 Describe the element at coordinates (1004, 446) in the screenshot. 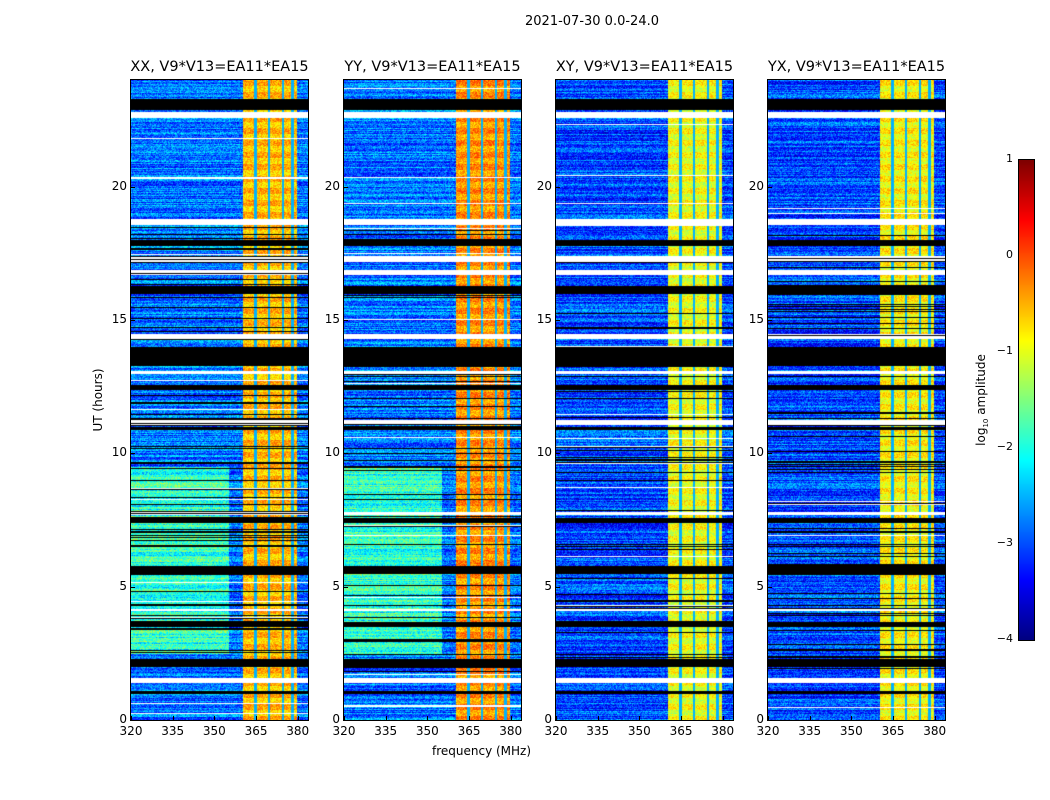

I see `colorbar-tick-label: −2` at that location.